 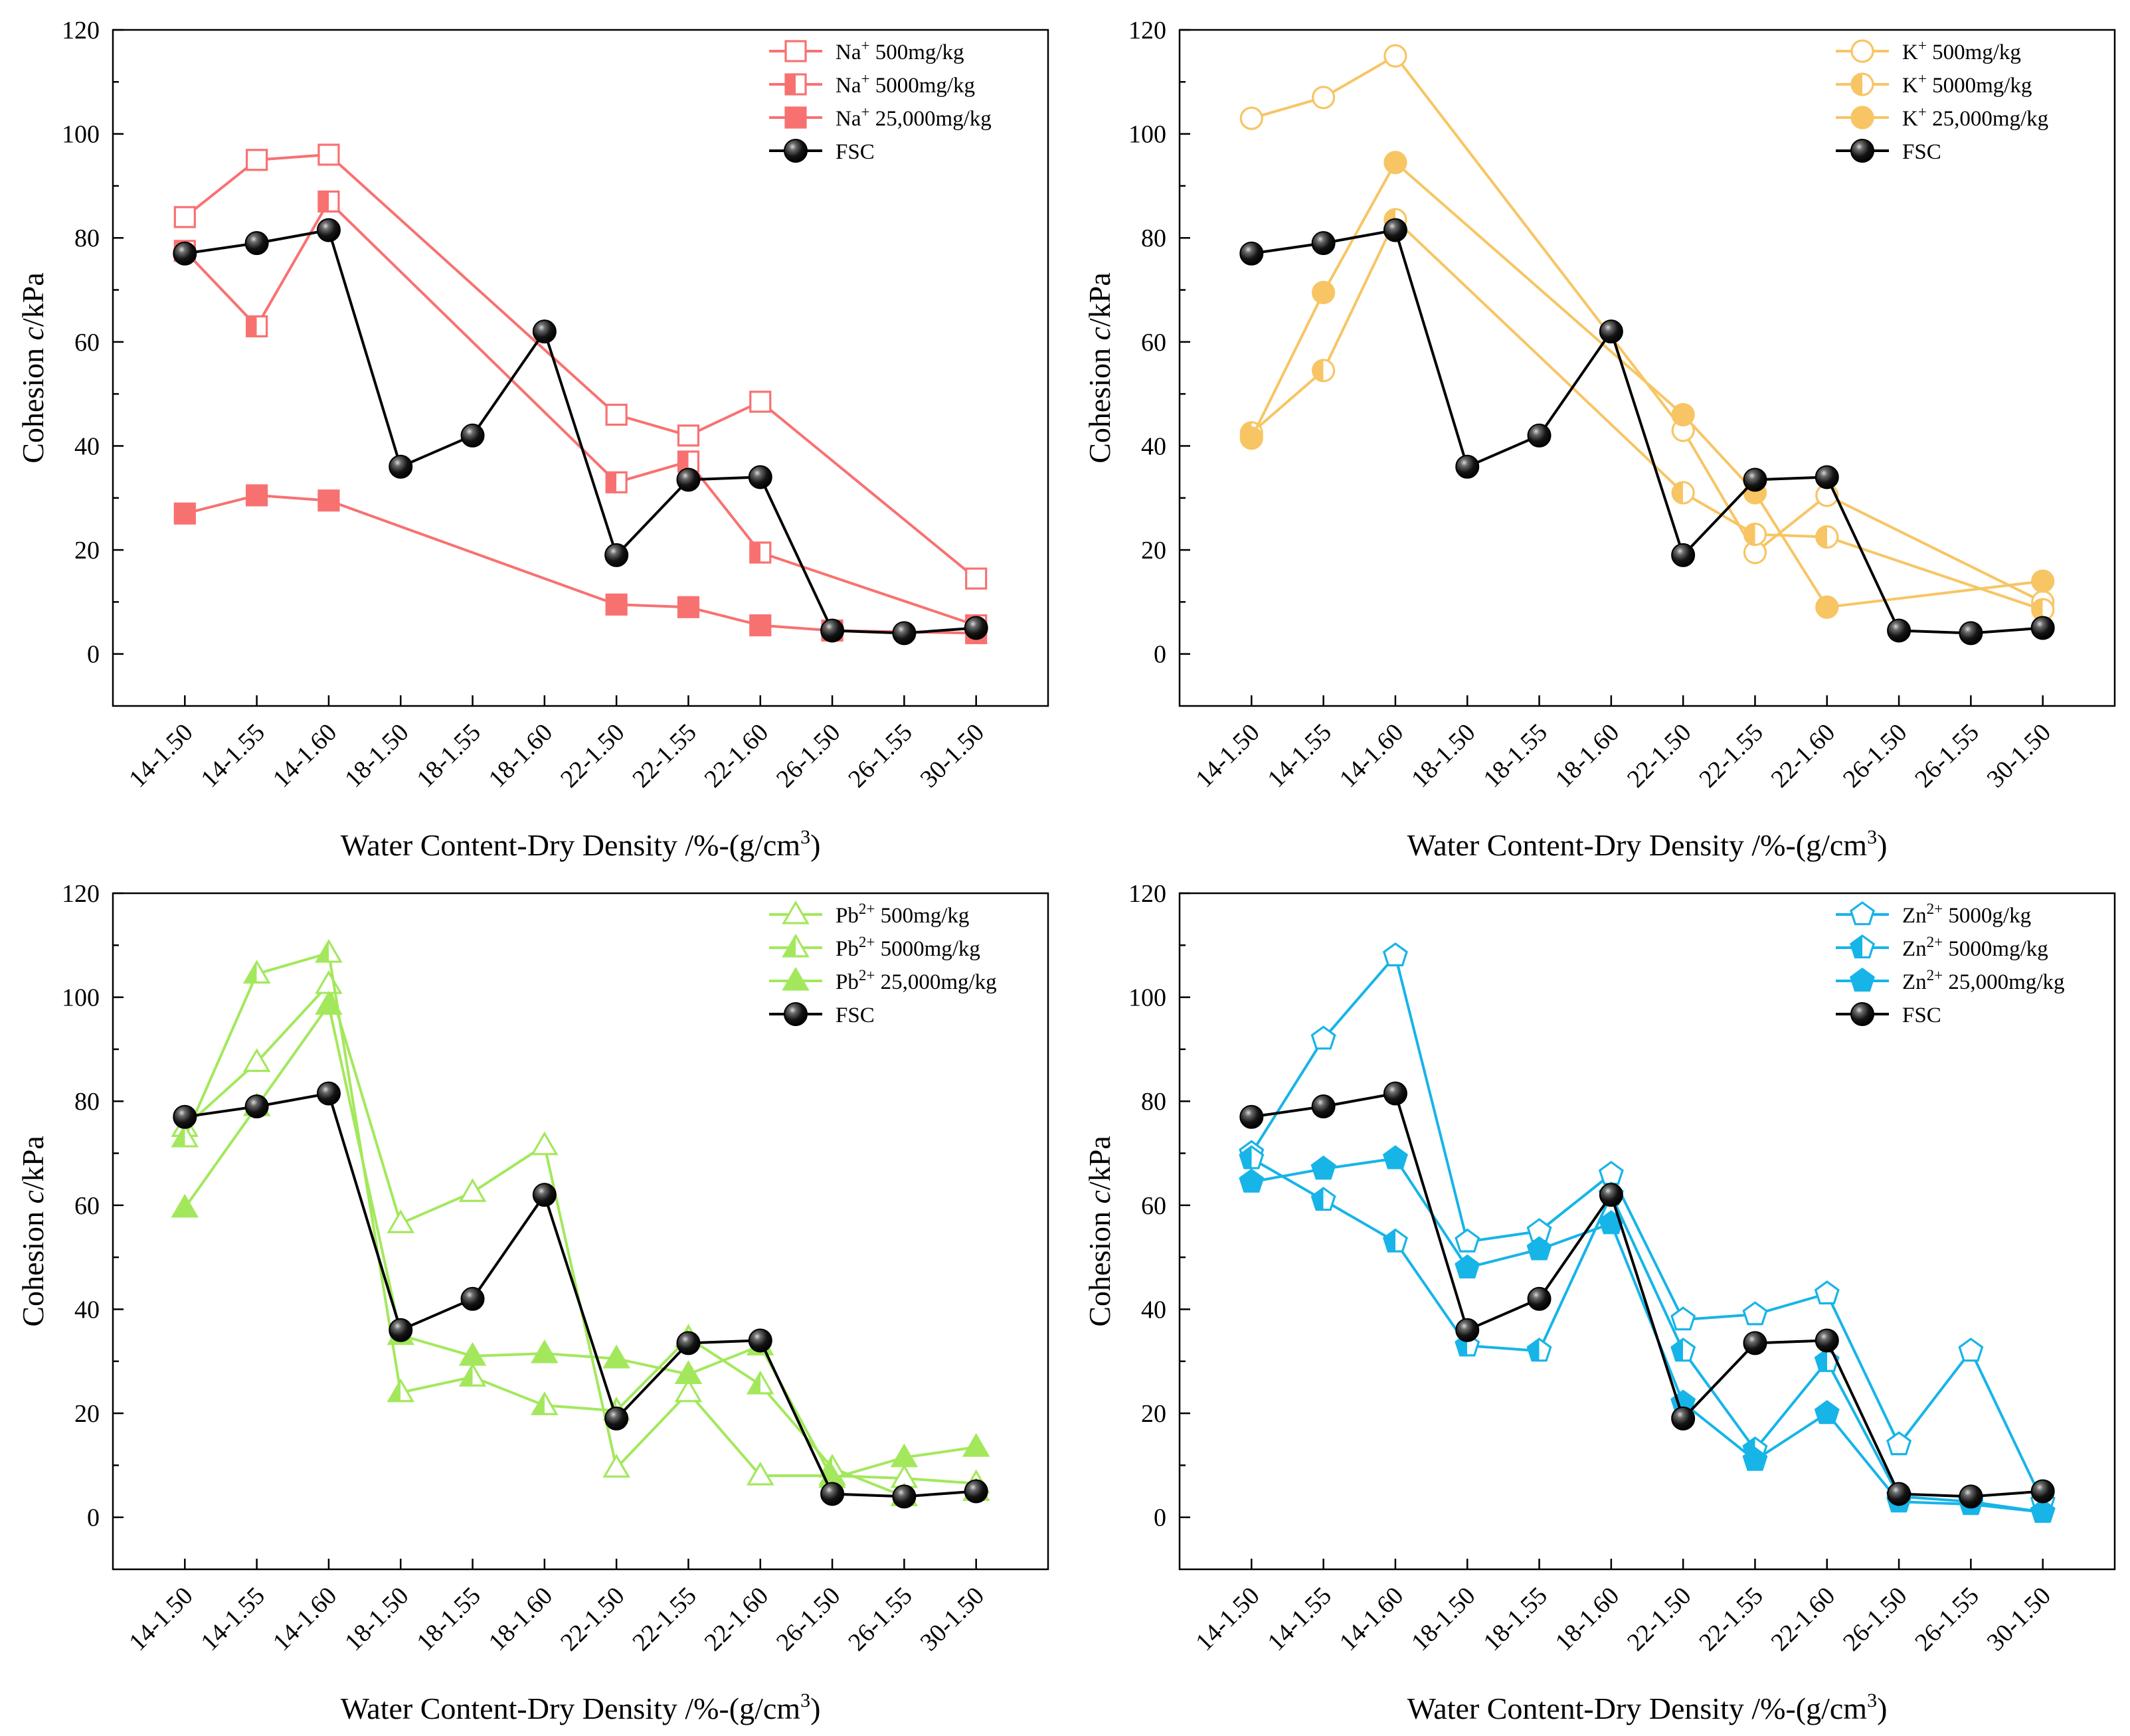 What do you see at coordinates (1987, 119) in the screenshot?
I see `legend-text: 25,000mg/kg` at bounding box center [1987, 119].